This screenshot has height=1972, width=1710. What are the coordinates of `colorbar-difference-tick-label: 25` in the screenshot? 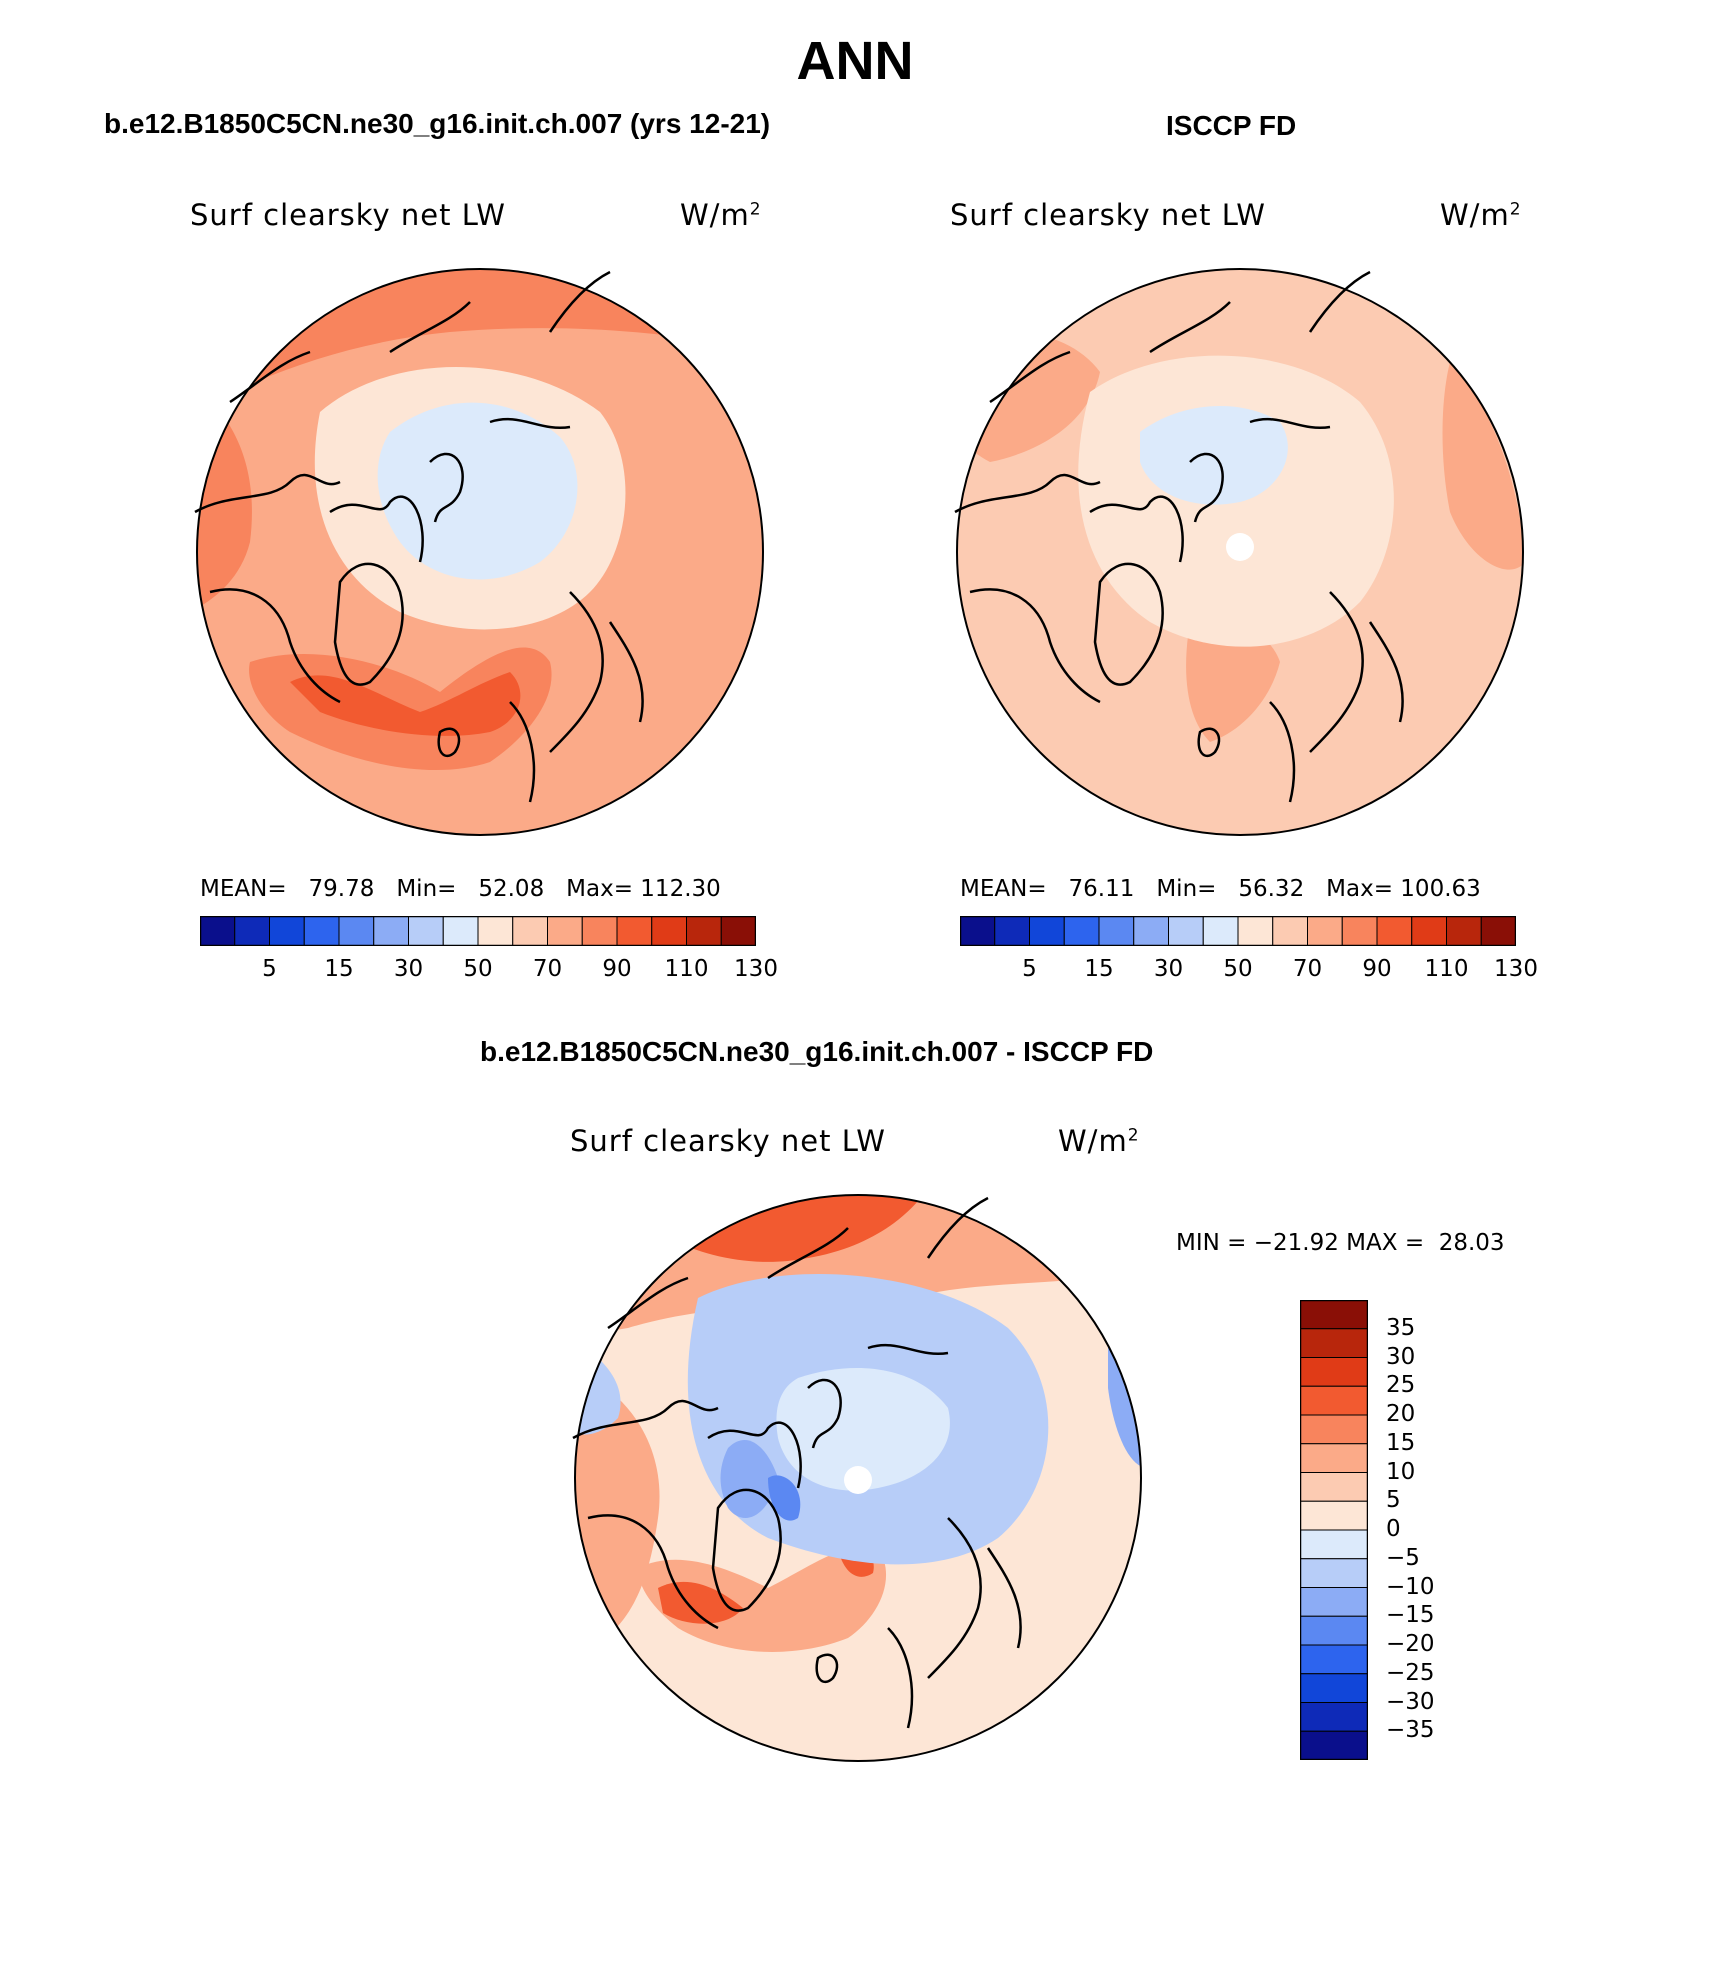 It's located at (1401, 1385).